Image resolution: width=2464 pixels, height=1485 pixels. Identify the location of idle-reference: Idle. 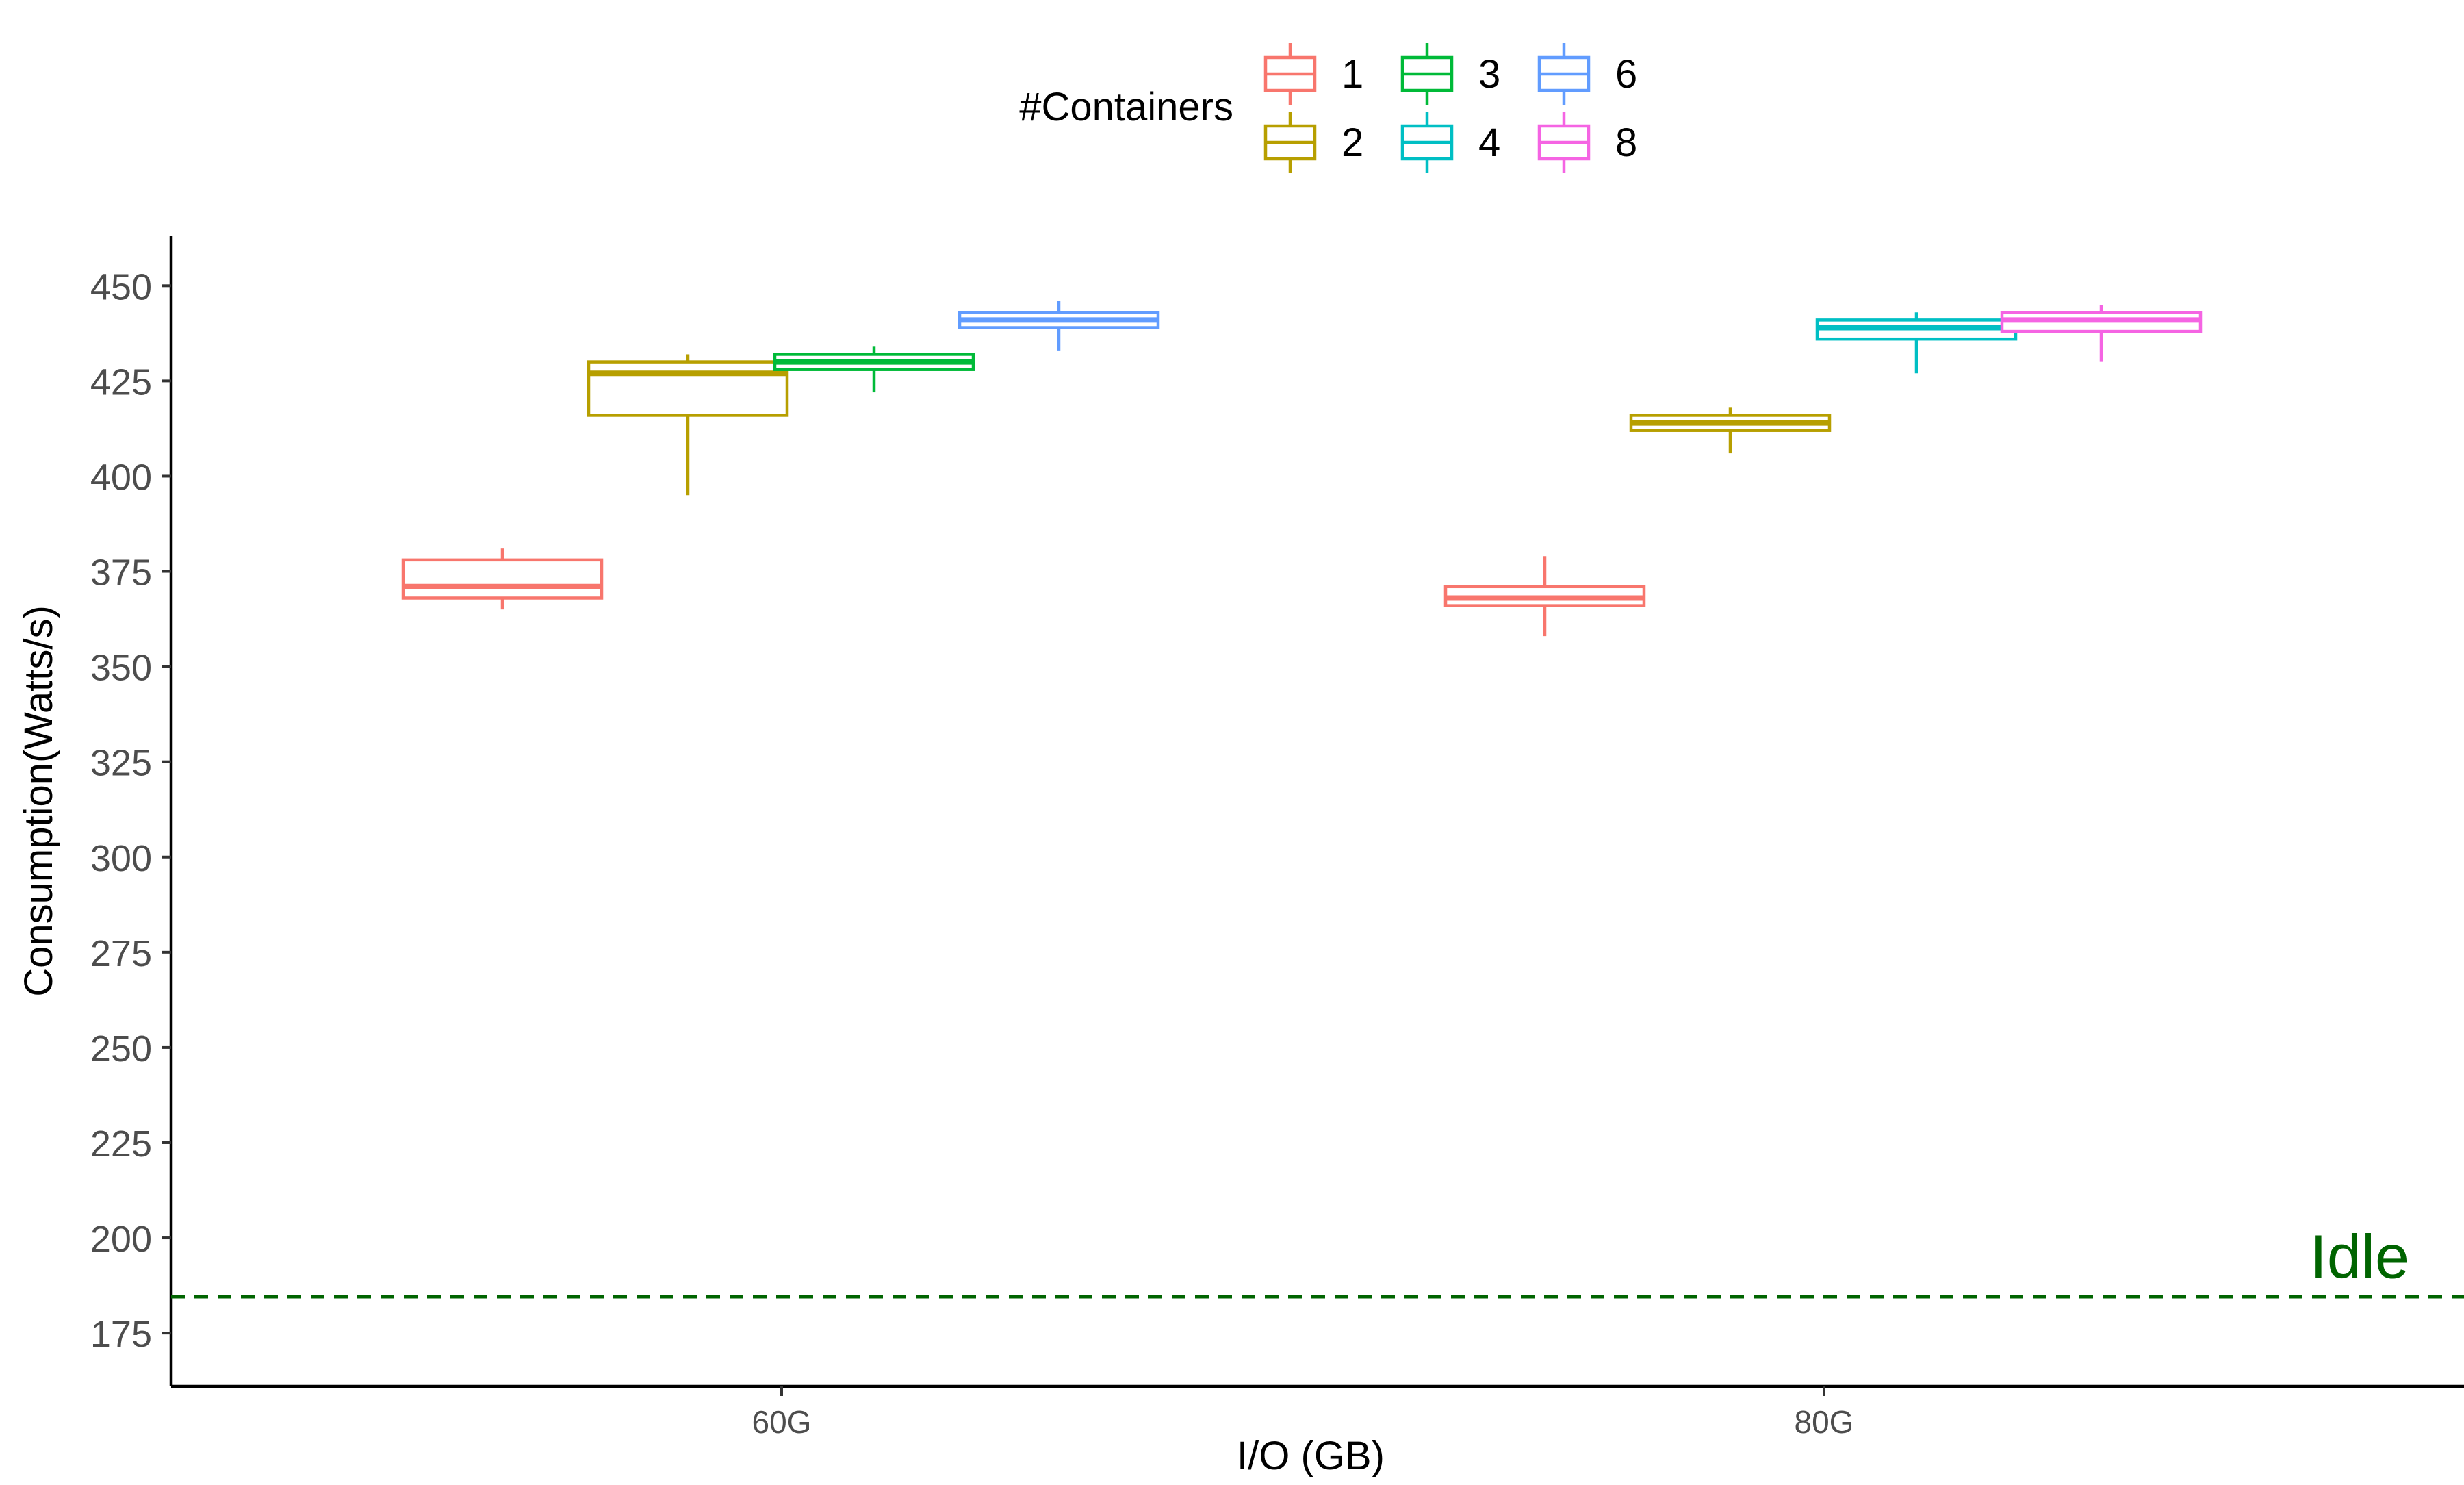
(1317, 1261).